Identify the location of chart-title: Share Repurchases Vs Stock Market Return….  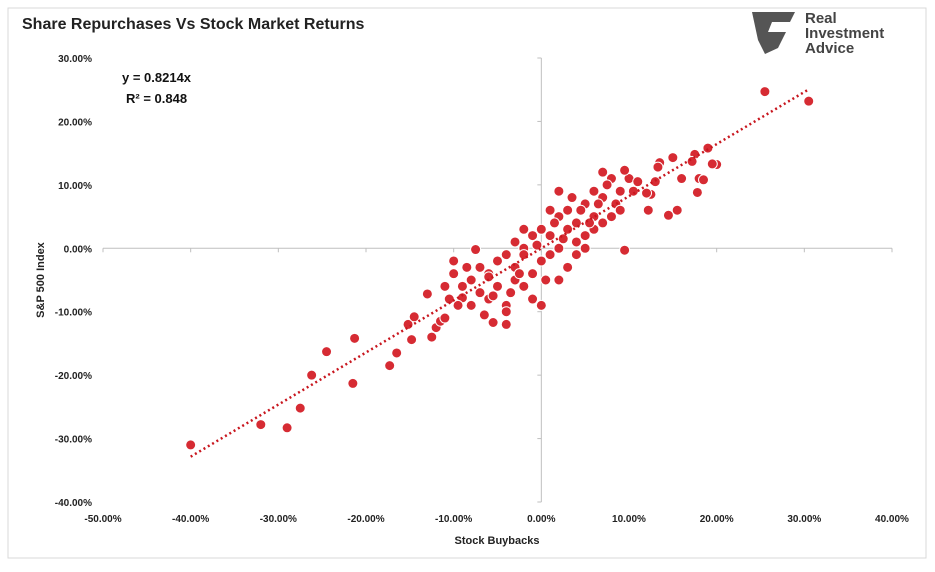
(193, 24).